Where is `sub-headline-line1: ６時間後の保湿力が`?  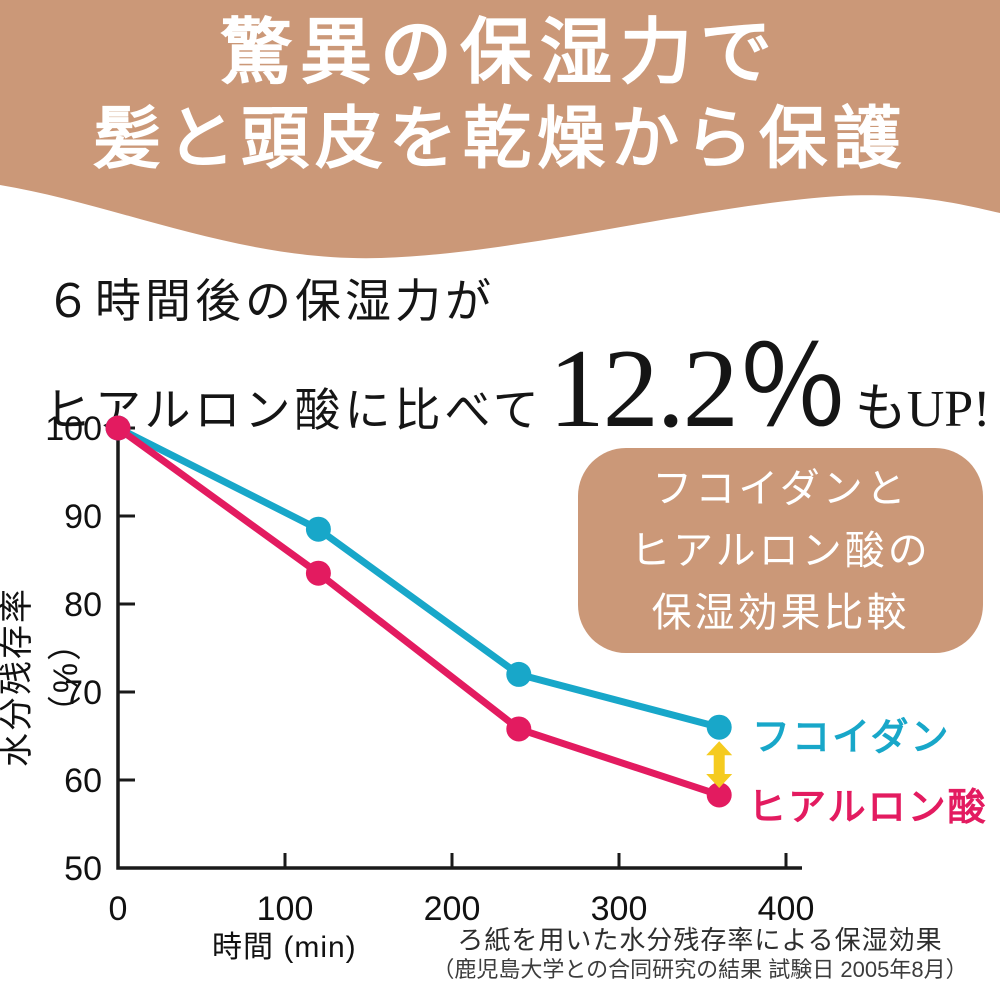
sub-headline-line1: ６時間後の保湿力が is located at coordinates (270, 301).